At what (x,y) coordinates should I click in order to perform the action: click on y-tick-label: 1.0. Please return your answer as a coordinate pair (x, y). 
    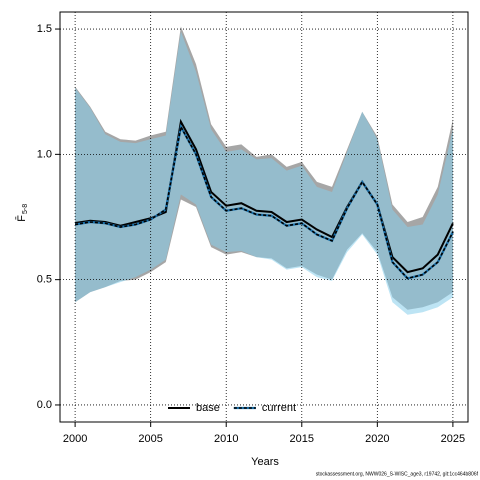
    Looking at the image, I should click on (44, 154).